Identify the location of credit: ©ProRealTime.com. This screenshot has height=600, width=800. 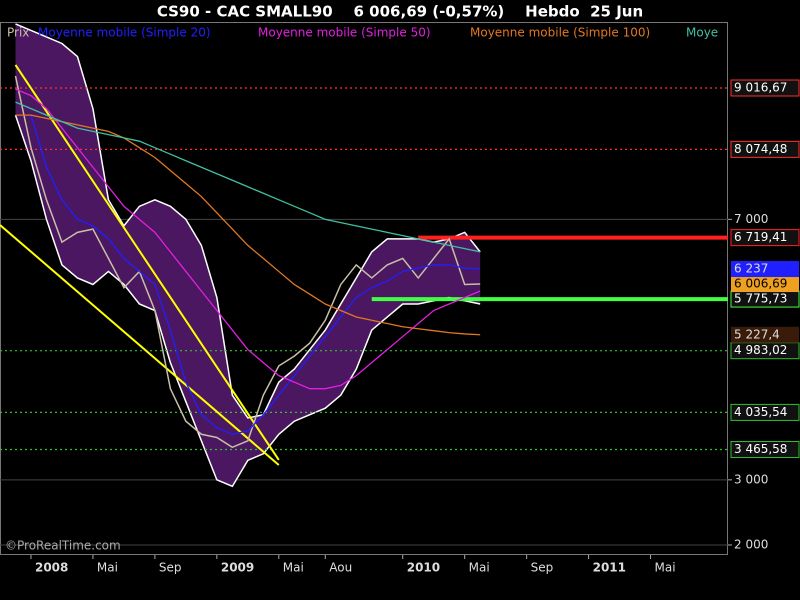
(63, 546).